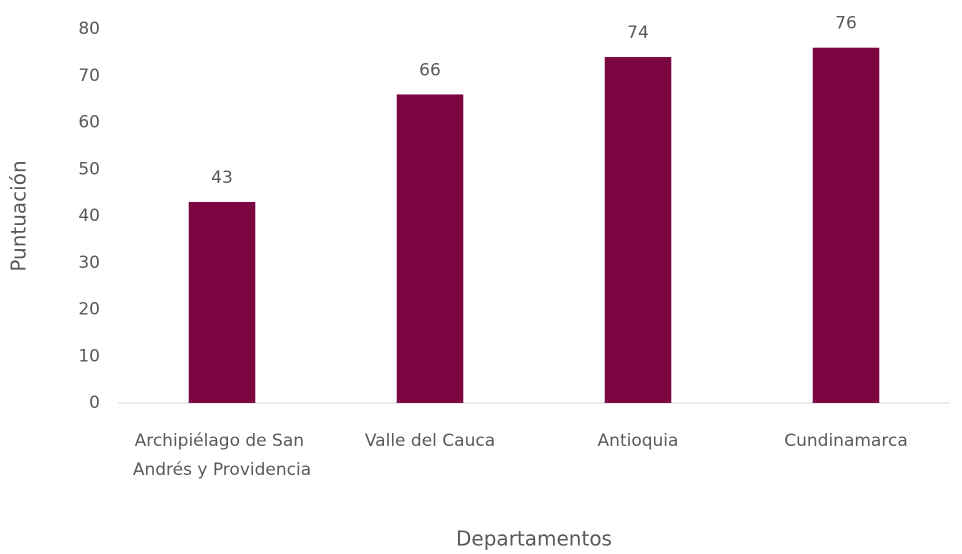 The height and width of the screenshot is (554, 962). I want to click on y-tick-label: 40, so click(89, 216).